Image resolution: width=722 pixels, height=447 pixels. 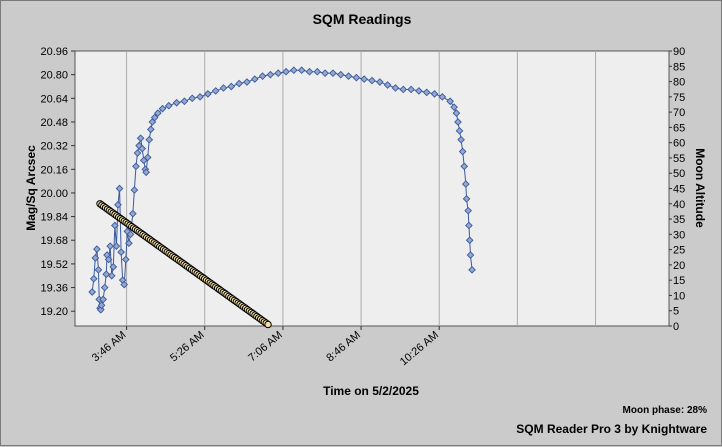 I want to click on y-tick-label: 20.48, so click(x=54, y=123).